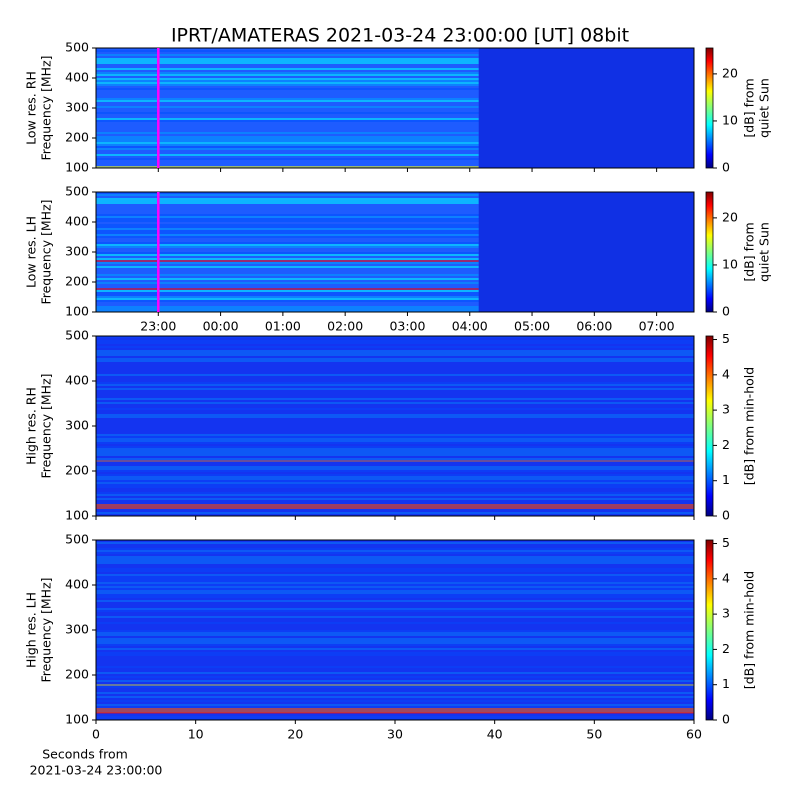 The height and width of the screenshot is (800, 800). What do you see at coordinates (96, 734) in the screenshot?
I see `x-tick-label: 0` at bounding box center [96, 734].